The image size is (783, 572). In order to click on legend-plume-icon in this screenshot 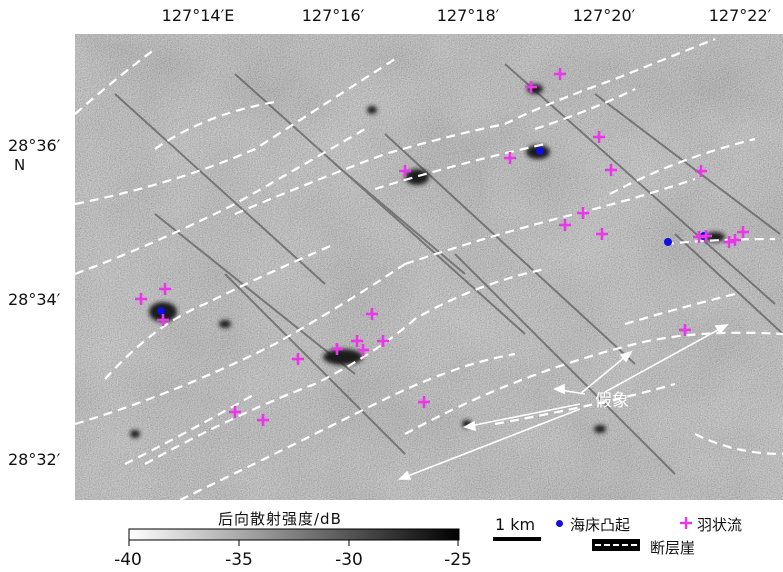, I will do `click(686, 523)`.